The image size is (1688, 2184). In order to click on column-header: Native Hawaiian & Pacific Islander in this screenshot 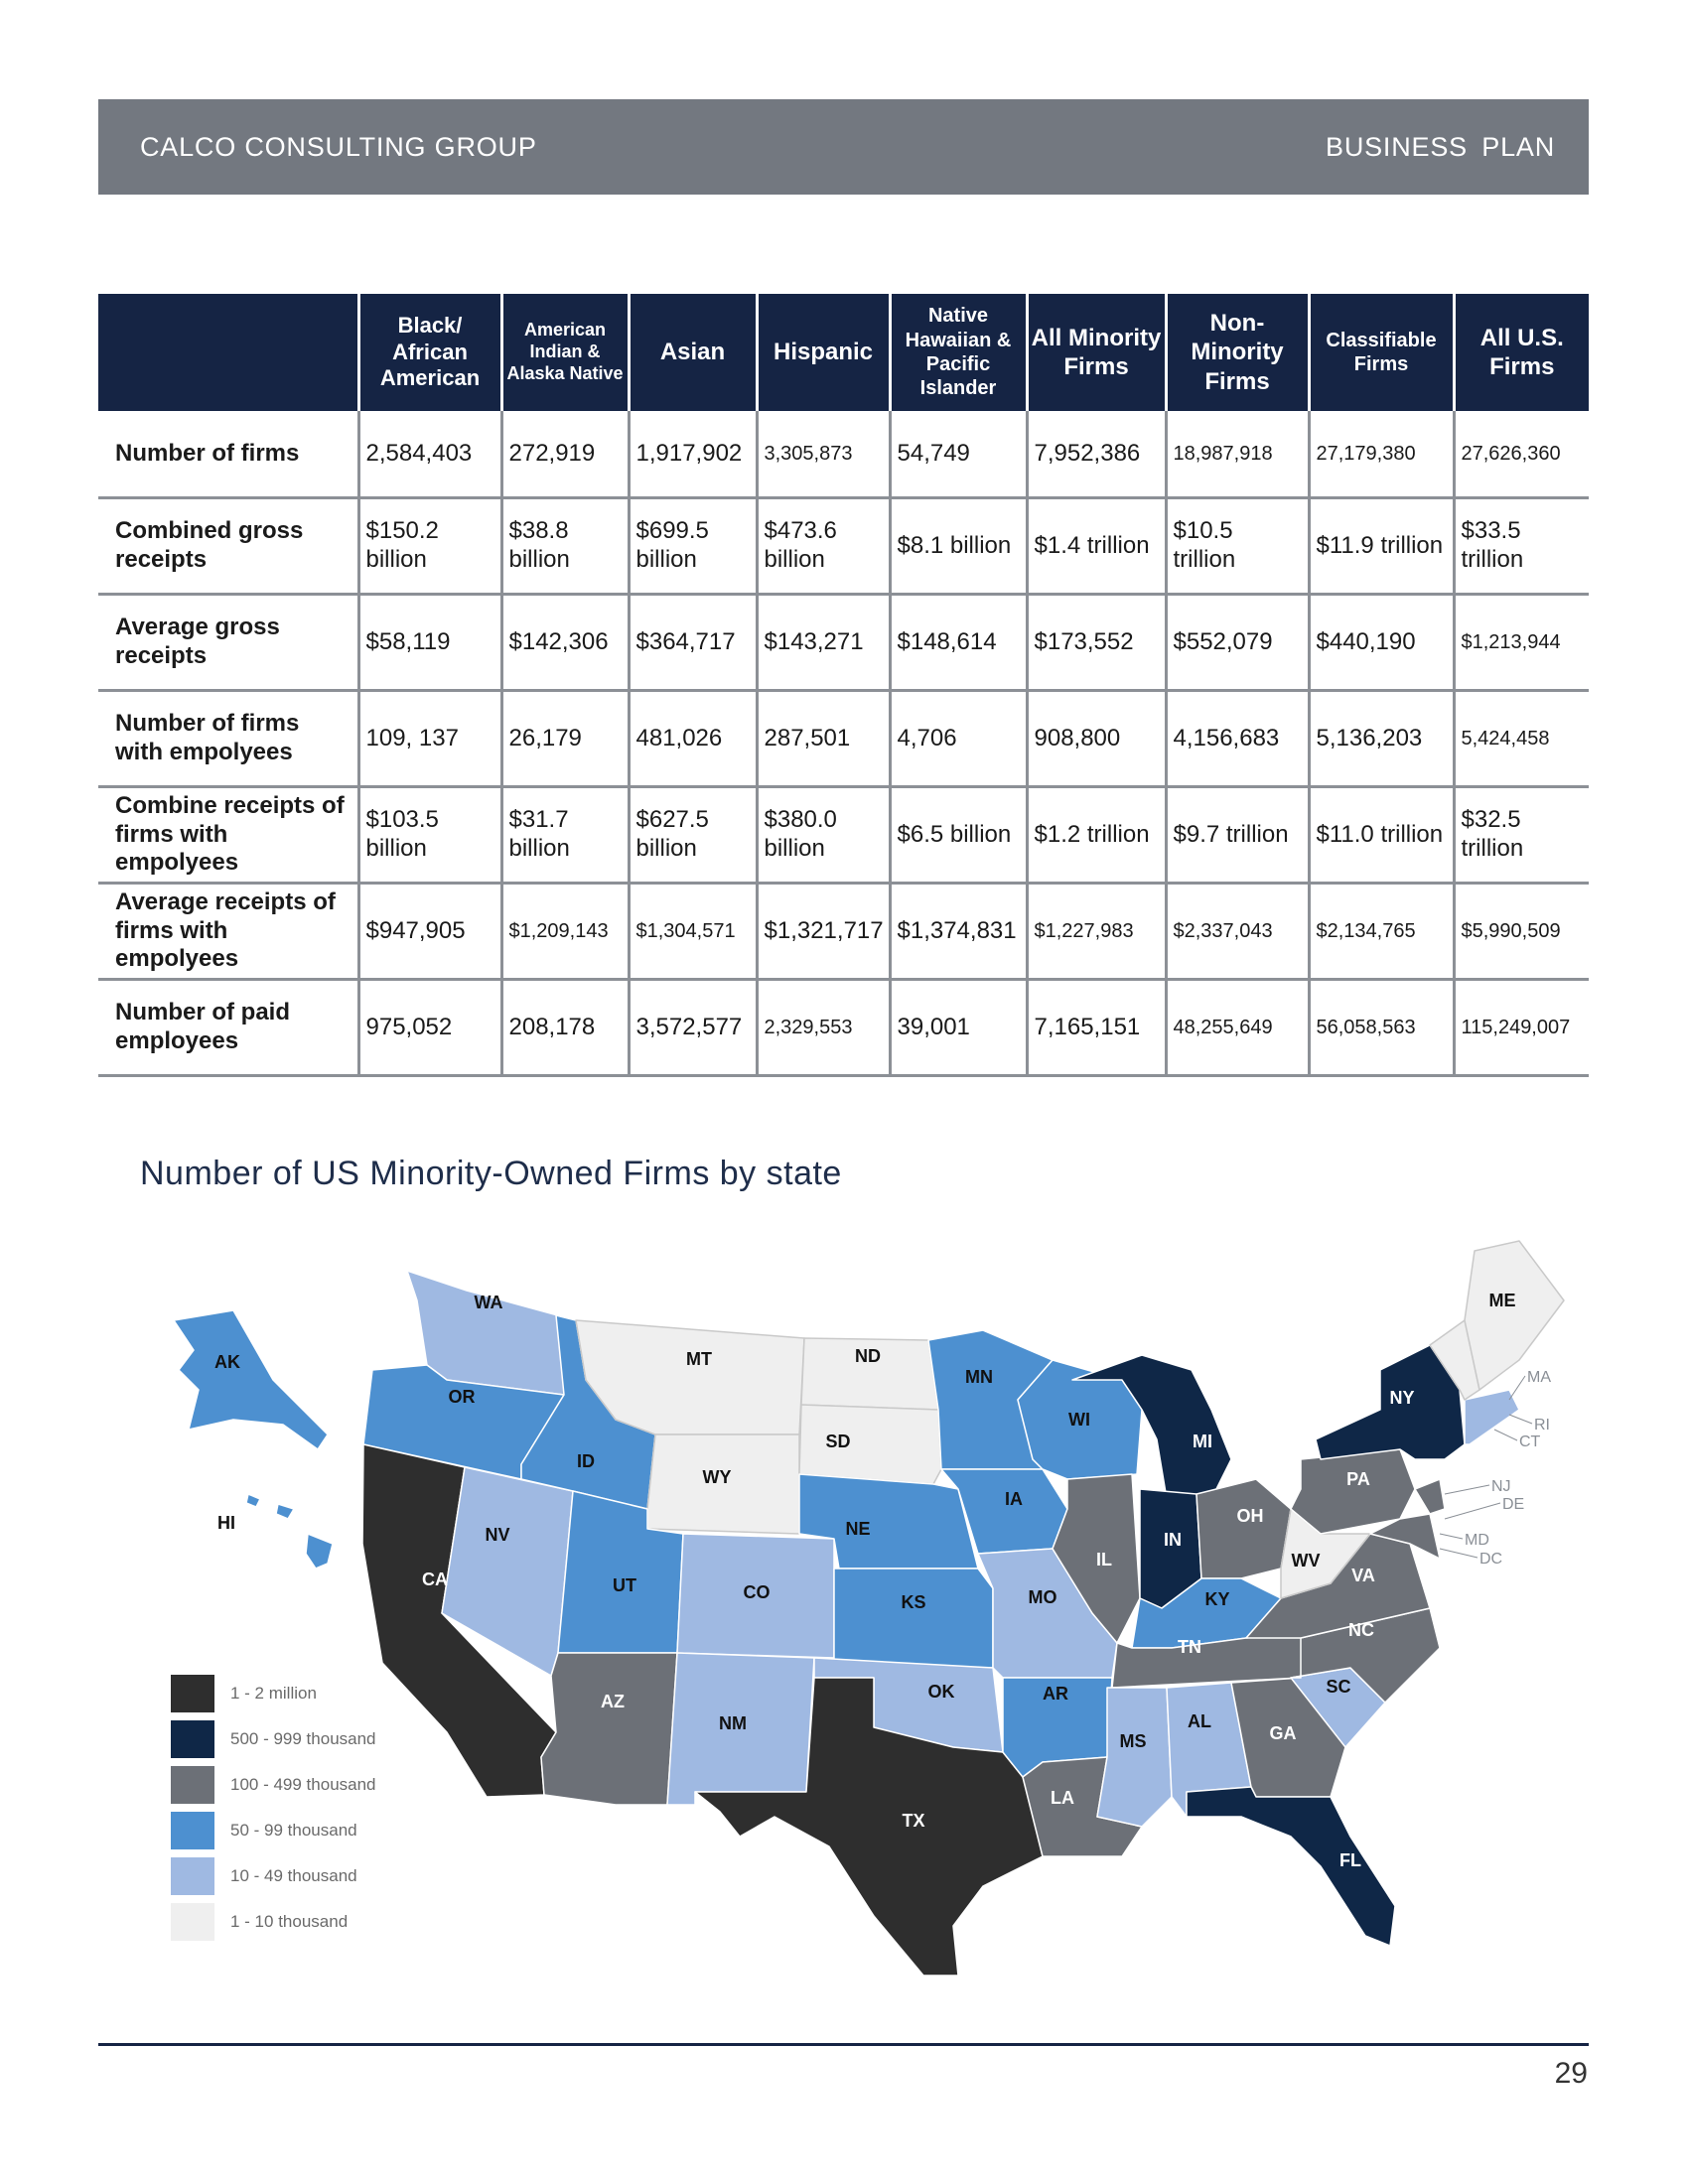, I will do `click(957, 352)`.